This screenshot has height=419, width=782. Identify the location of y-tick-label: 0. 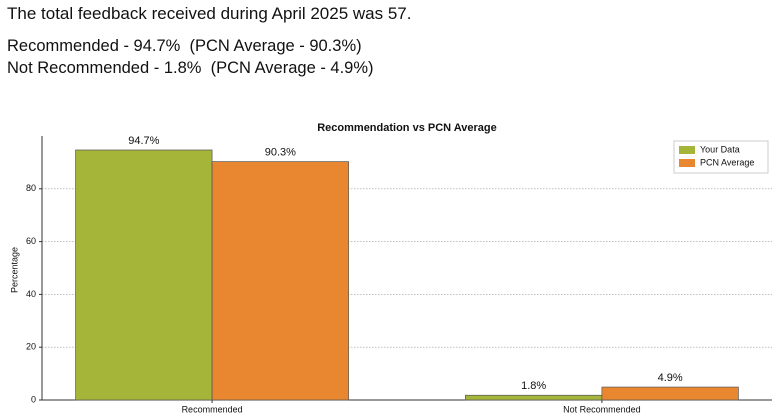
(33, 399).